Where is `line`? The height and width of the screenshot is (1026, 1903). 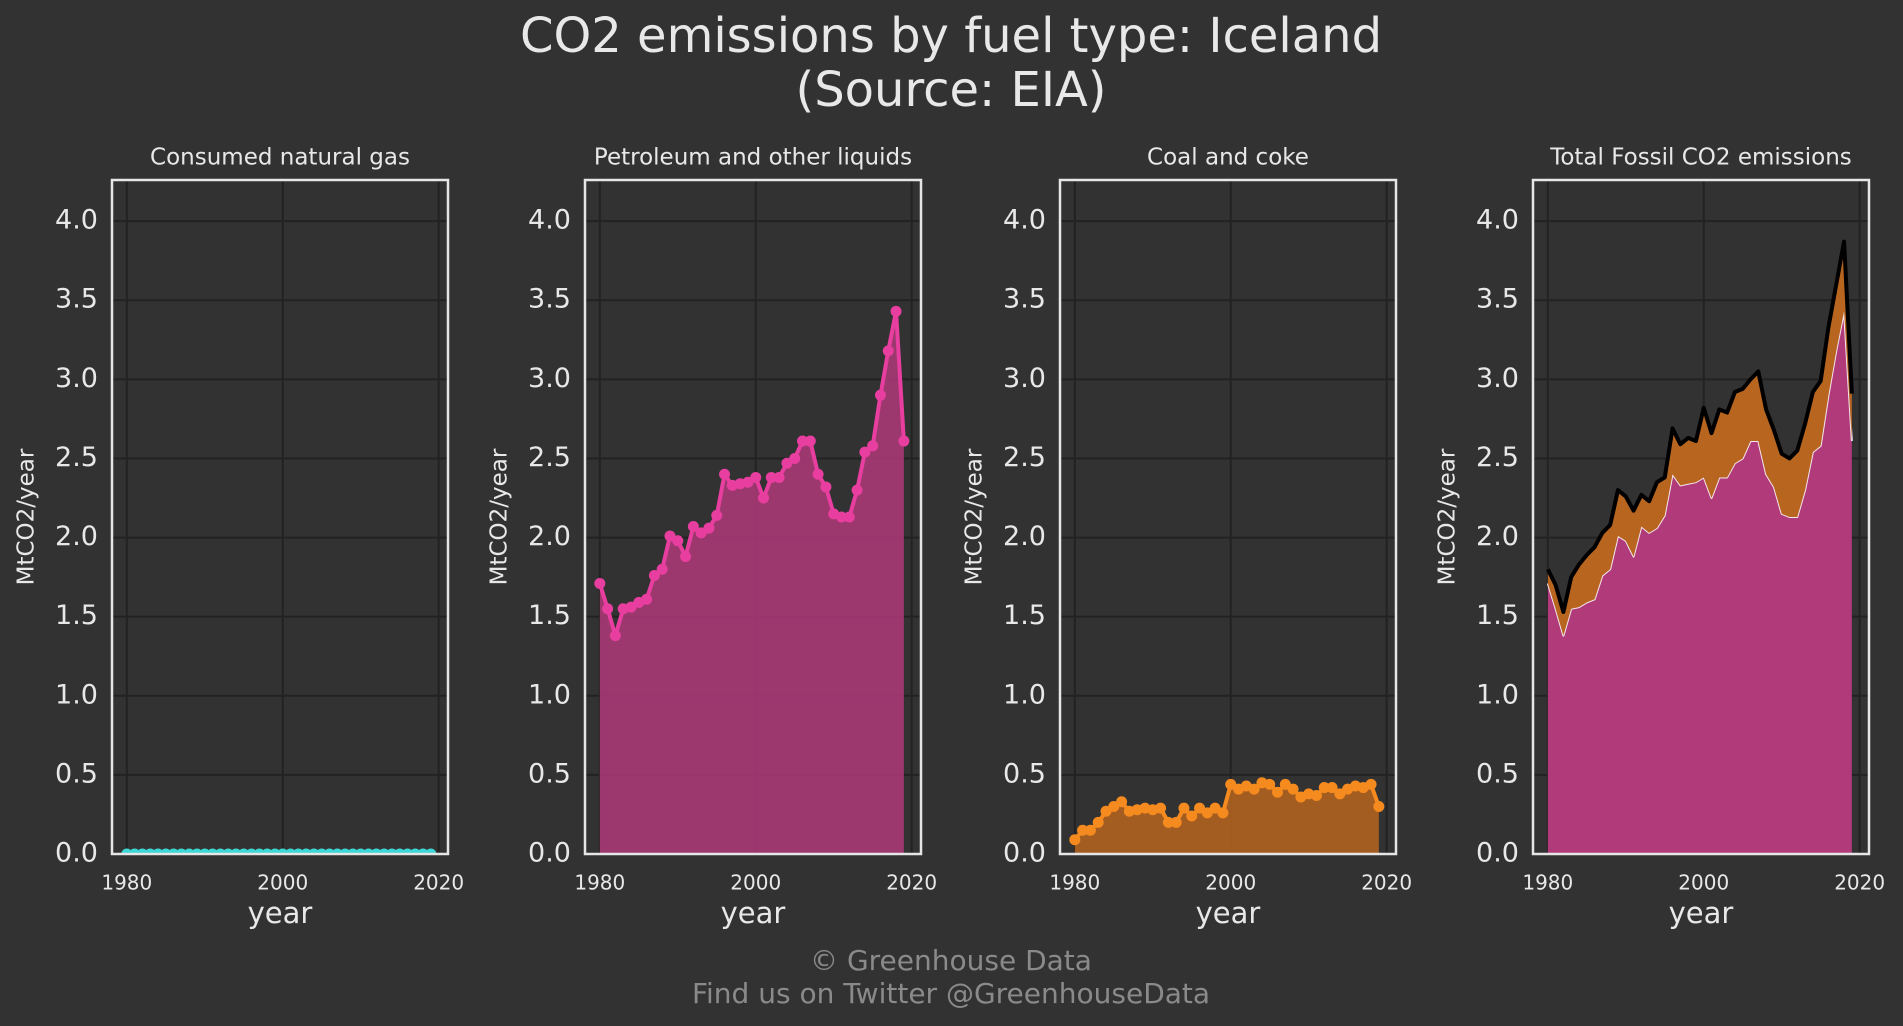 line is located at coordinates (1700, 426).